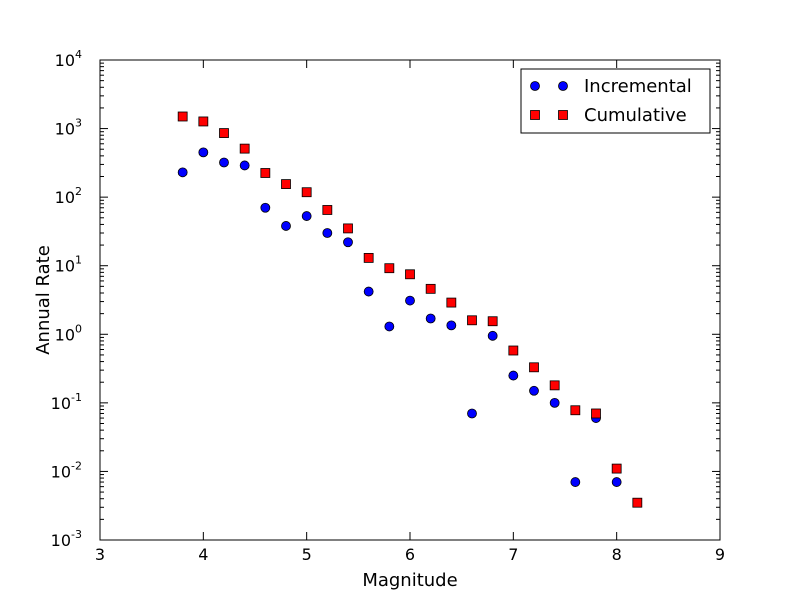 This screenshot has height=600, width=800. I want to click on y-tick-label: 10², so click(68, 196).